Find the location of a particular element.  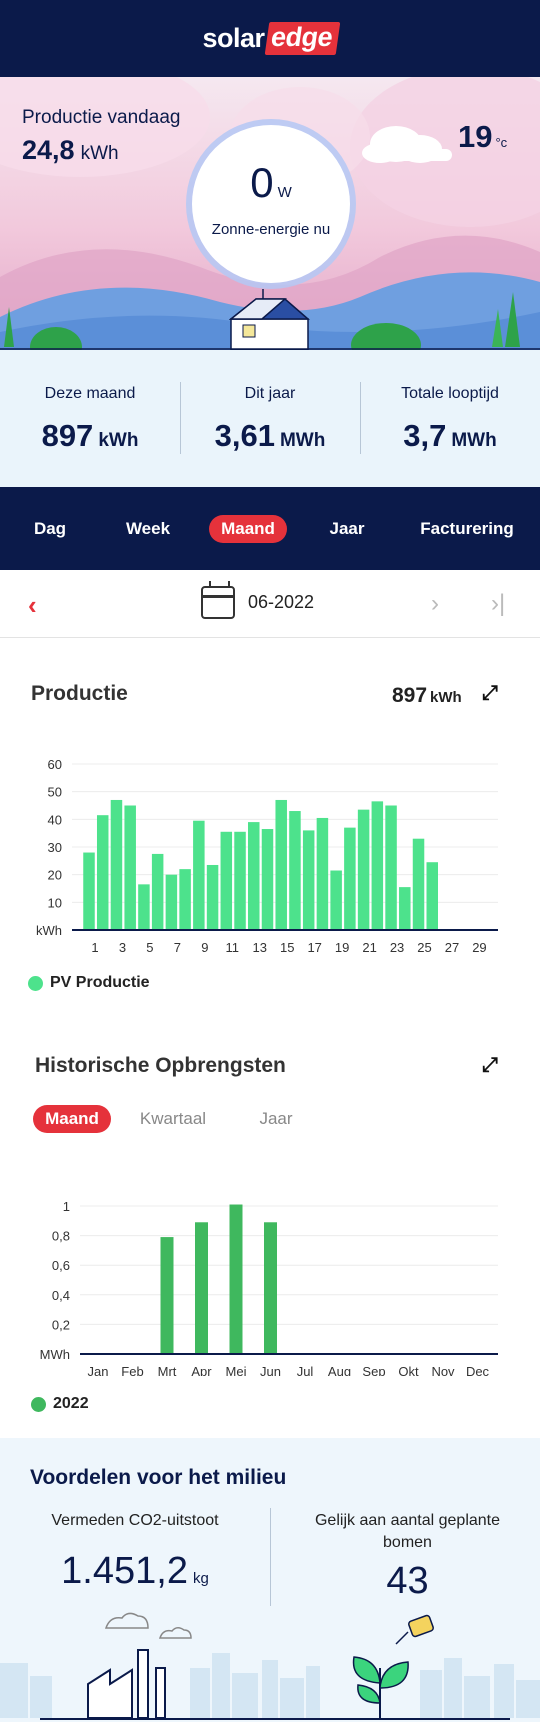

date-navigation: ‹ 06-2022 › ›| is located at coordinates (270, 604).